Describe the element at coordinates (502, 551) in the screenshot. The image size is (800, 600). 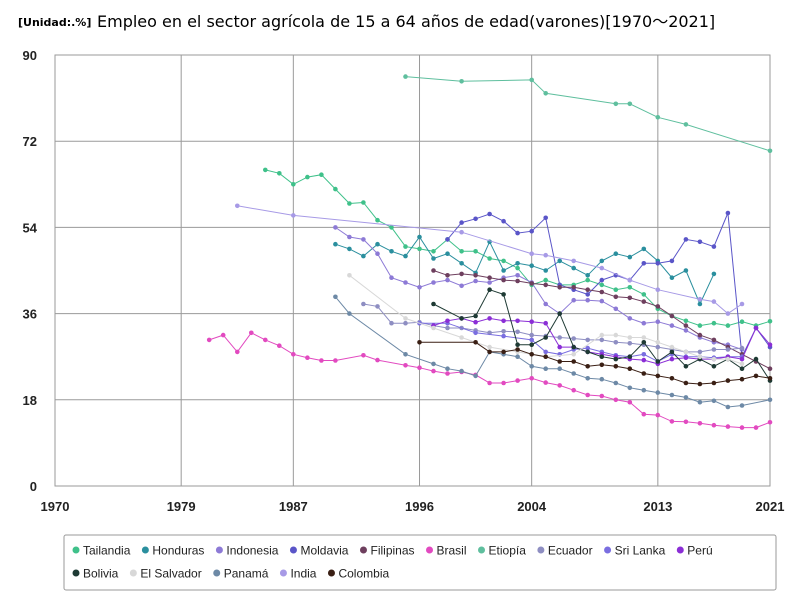
I see `legend-item: Etiopía` at that location.